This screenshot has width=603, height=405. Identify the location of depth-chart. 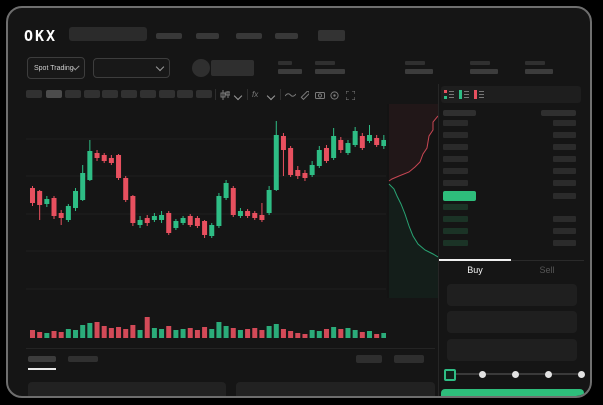
(412, 201).